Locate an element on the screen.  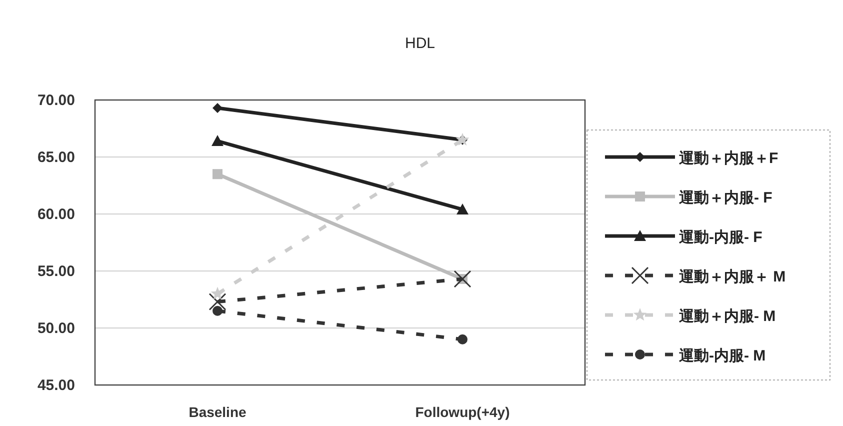
legend-label: 運動＋内服- F is located at coordinates (725, 198).